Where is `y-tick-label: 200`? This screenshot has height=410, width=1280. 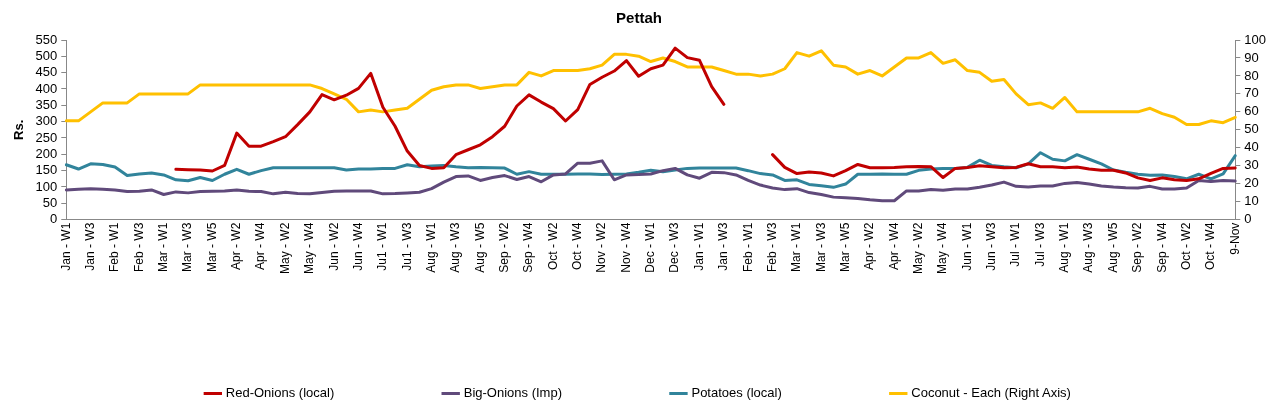 y-tick-label: 200 is located at coordinates (46, 153).